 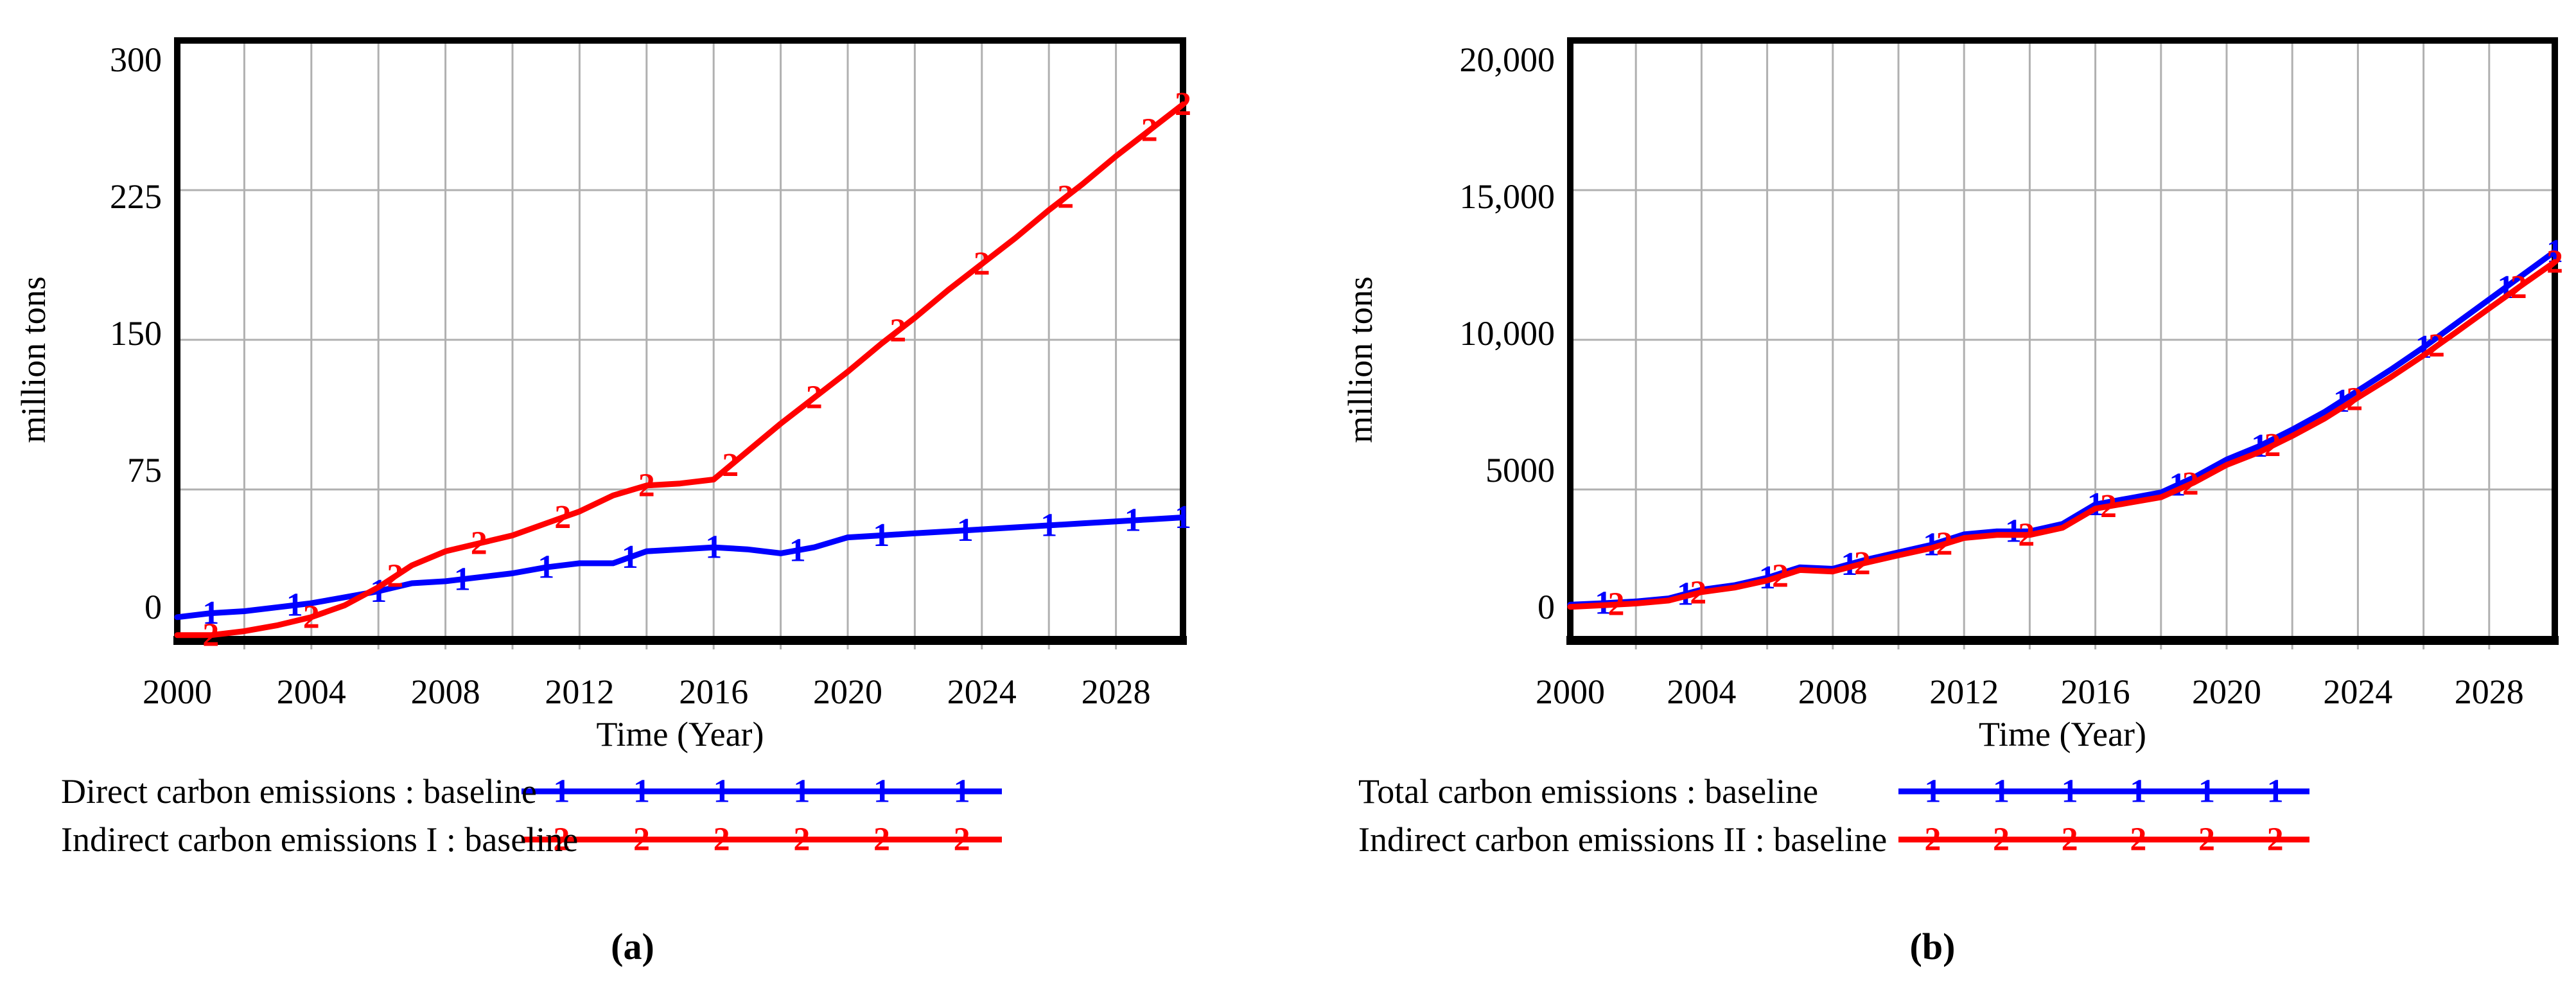 What do you see at coordinates (136, 333) in the screenshot?
I see `y-tick-label: 150` at bounding box center [136, 333].